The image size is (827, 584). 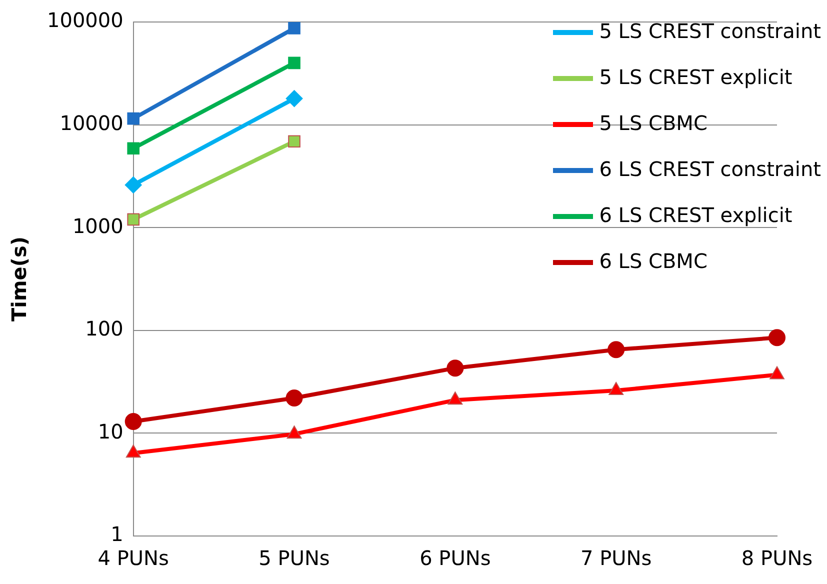 I want to click on legend-label: 6 LS CBMC, so click(x=653, y=261).